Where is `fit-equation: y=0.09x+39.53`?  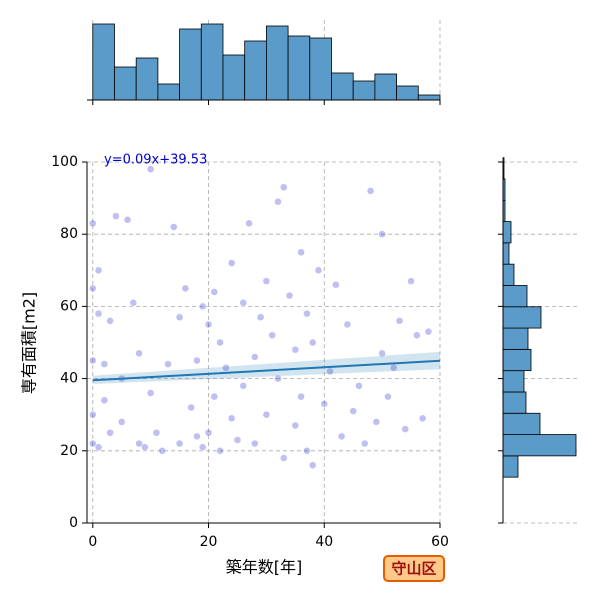 fit-equation: y=0.09x+39.53 is located at coordinates (155, 160).